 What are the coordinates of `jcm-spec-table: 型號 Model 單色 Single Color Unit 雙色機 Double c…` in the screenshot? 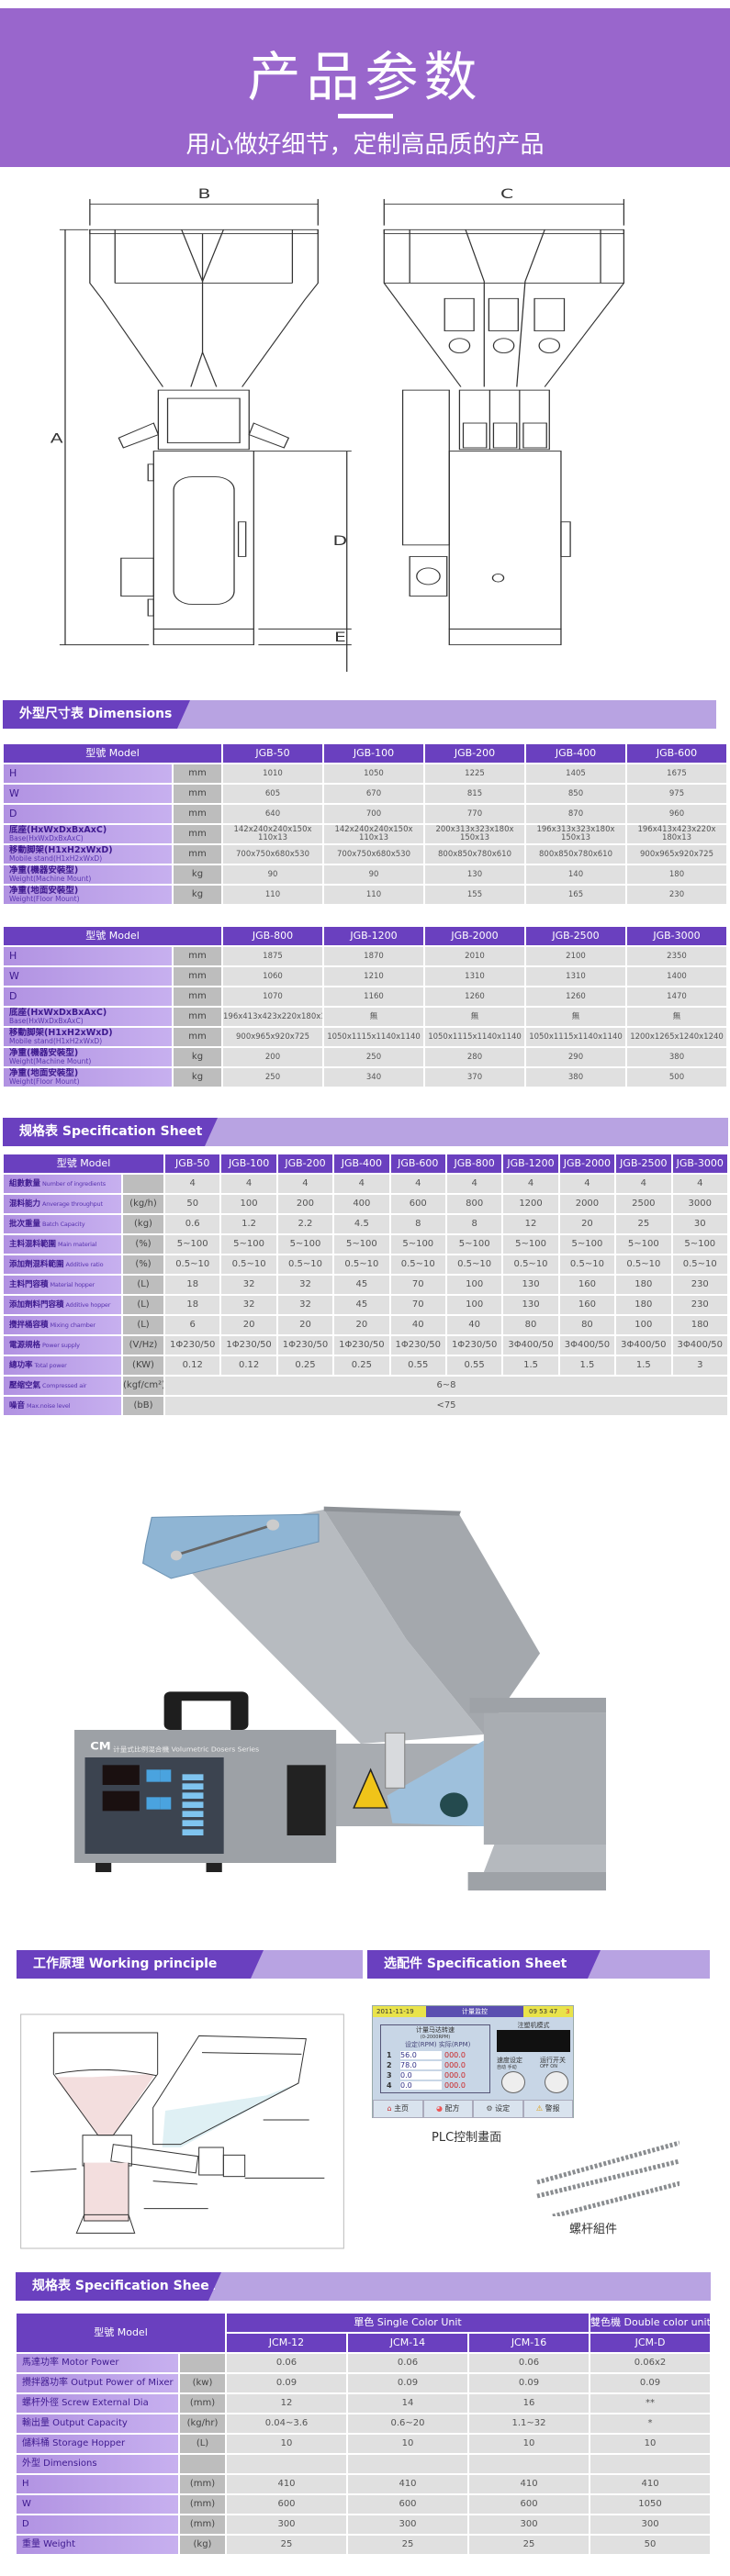 It's located at (364, 2434).